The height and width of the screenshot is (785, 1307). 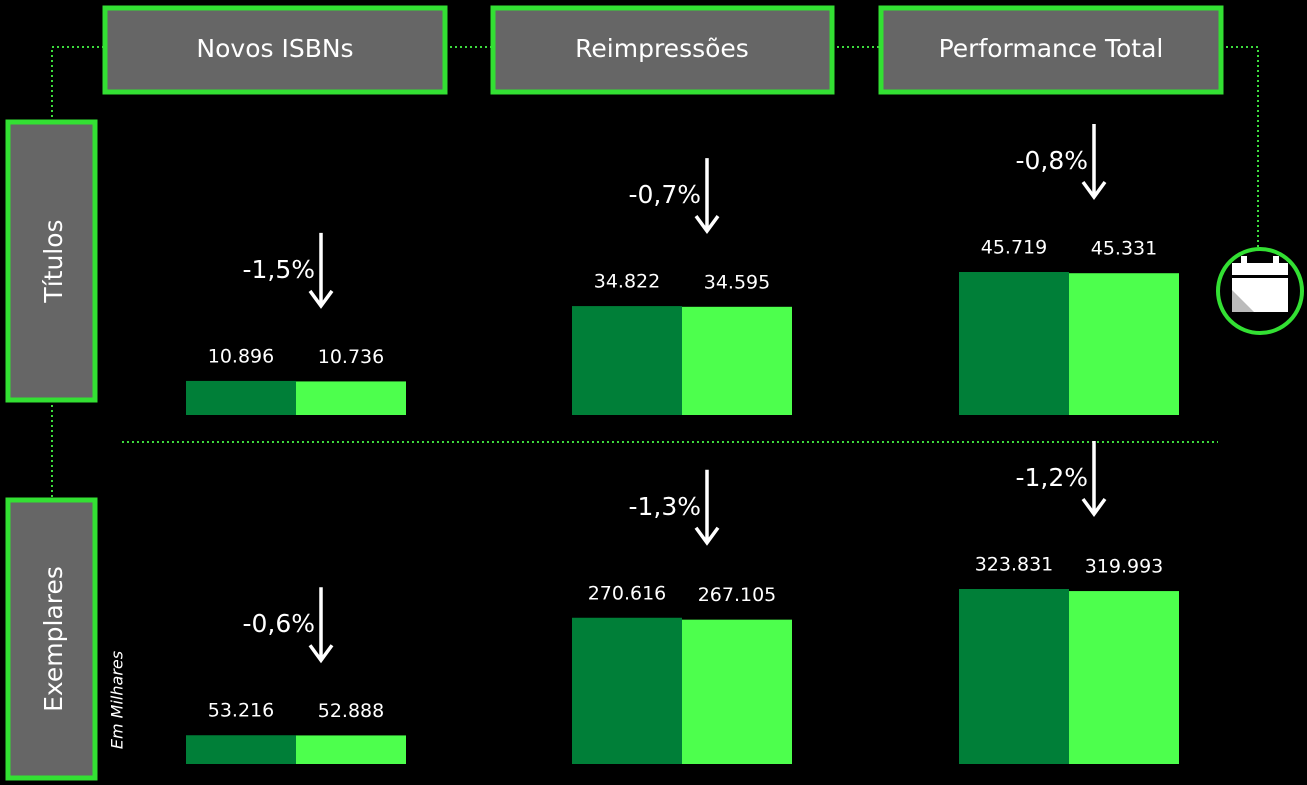 What do you see at coordinates (241, 356) in the screenshot?
I see `value-label: 10.896` at bounding box center [241, 356].